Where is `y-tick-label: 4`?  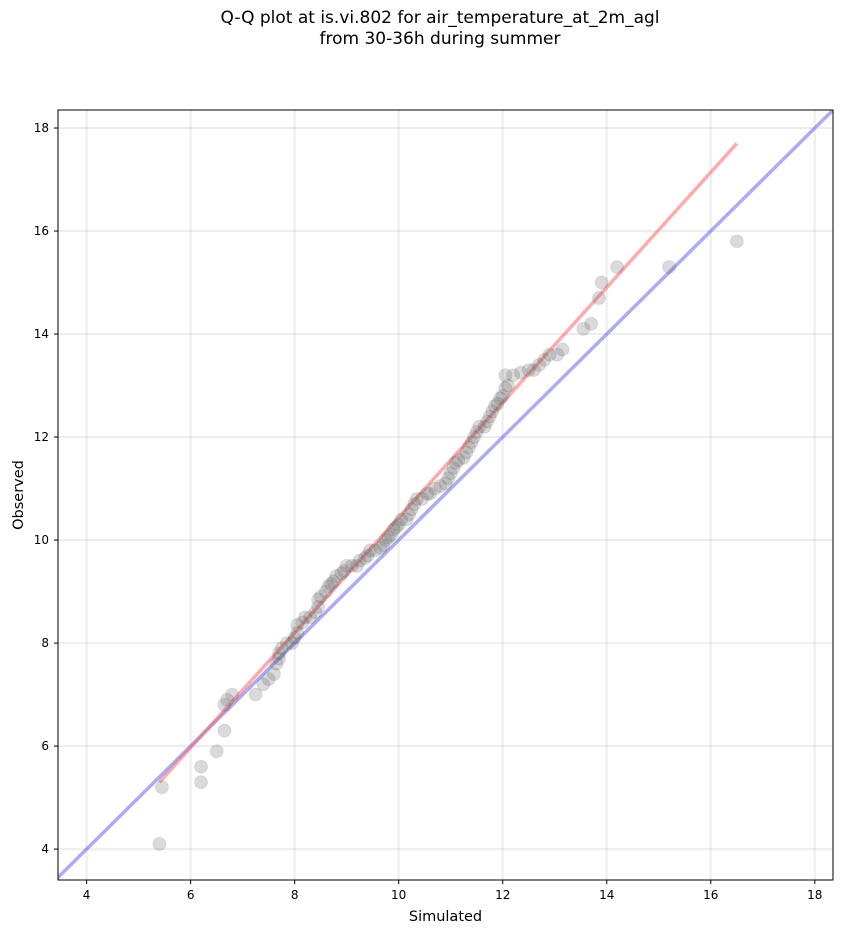
y-tick-label: 4 is located at coordinates (45, 849).